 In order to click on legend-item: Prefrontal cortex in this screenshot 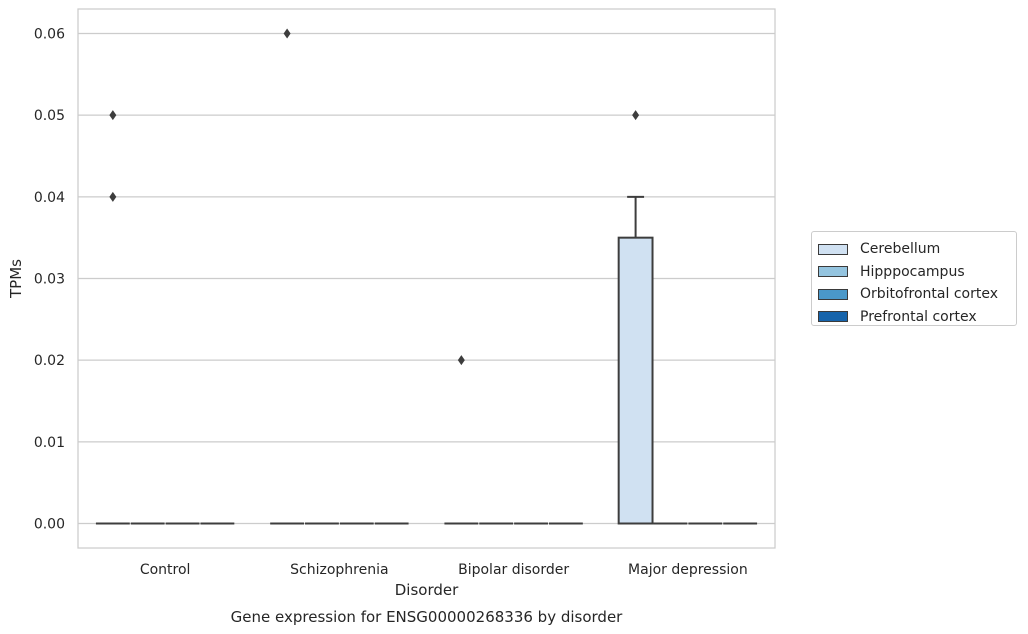, I will do `click(917, 317)`.